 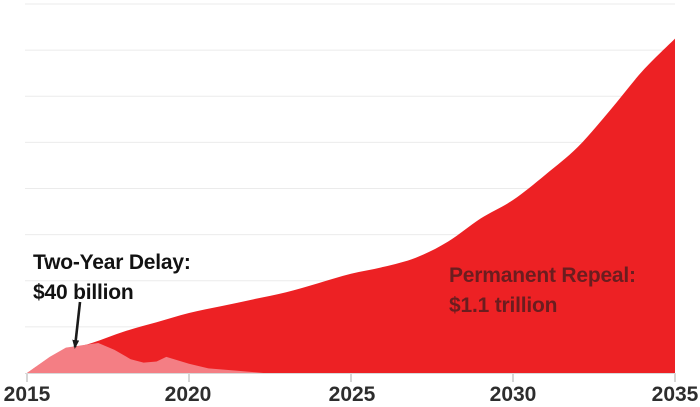 What do you see at coordinates (503, 305) in the screenshot?
I see `annotation-permanent-repeal-value: $1.1 trillion` at bounding box center [503, 305].